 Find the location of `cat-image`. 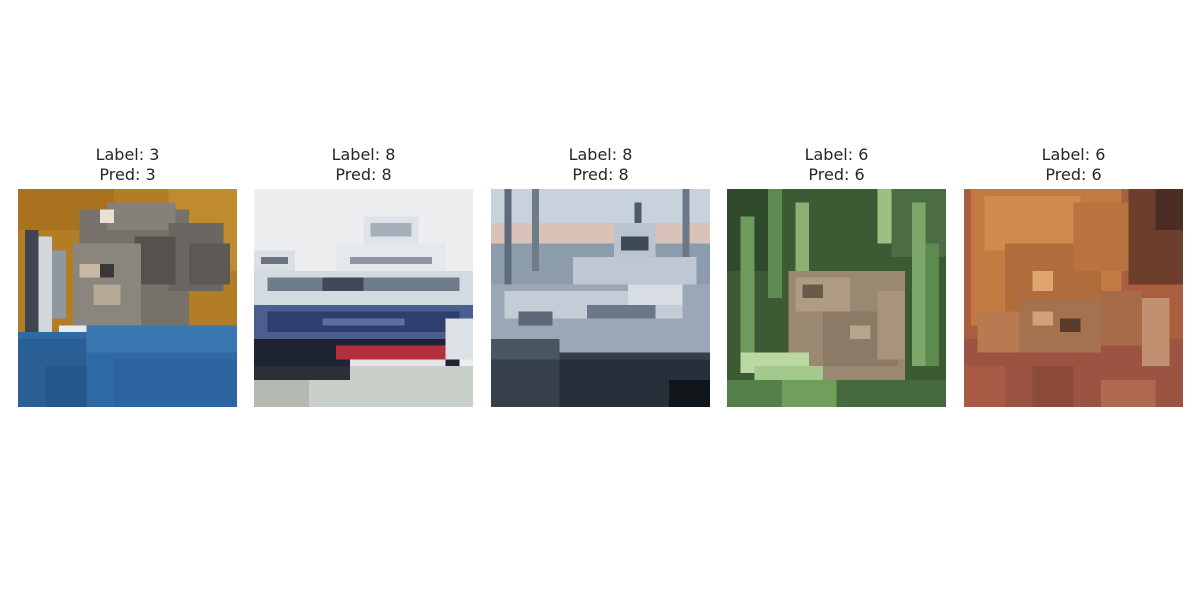

cat-image is located at coordinates (127, 298).